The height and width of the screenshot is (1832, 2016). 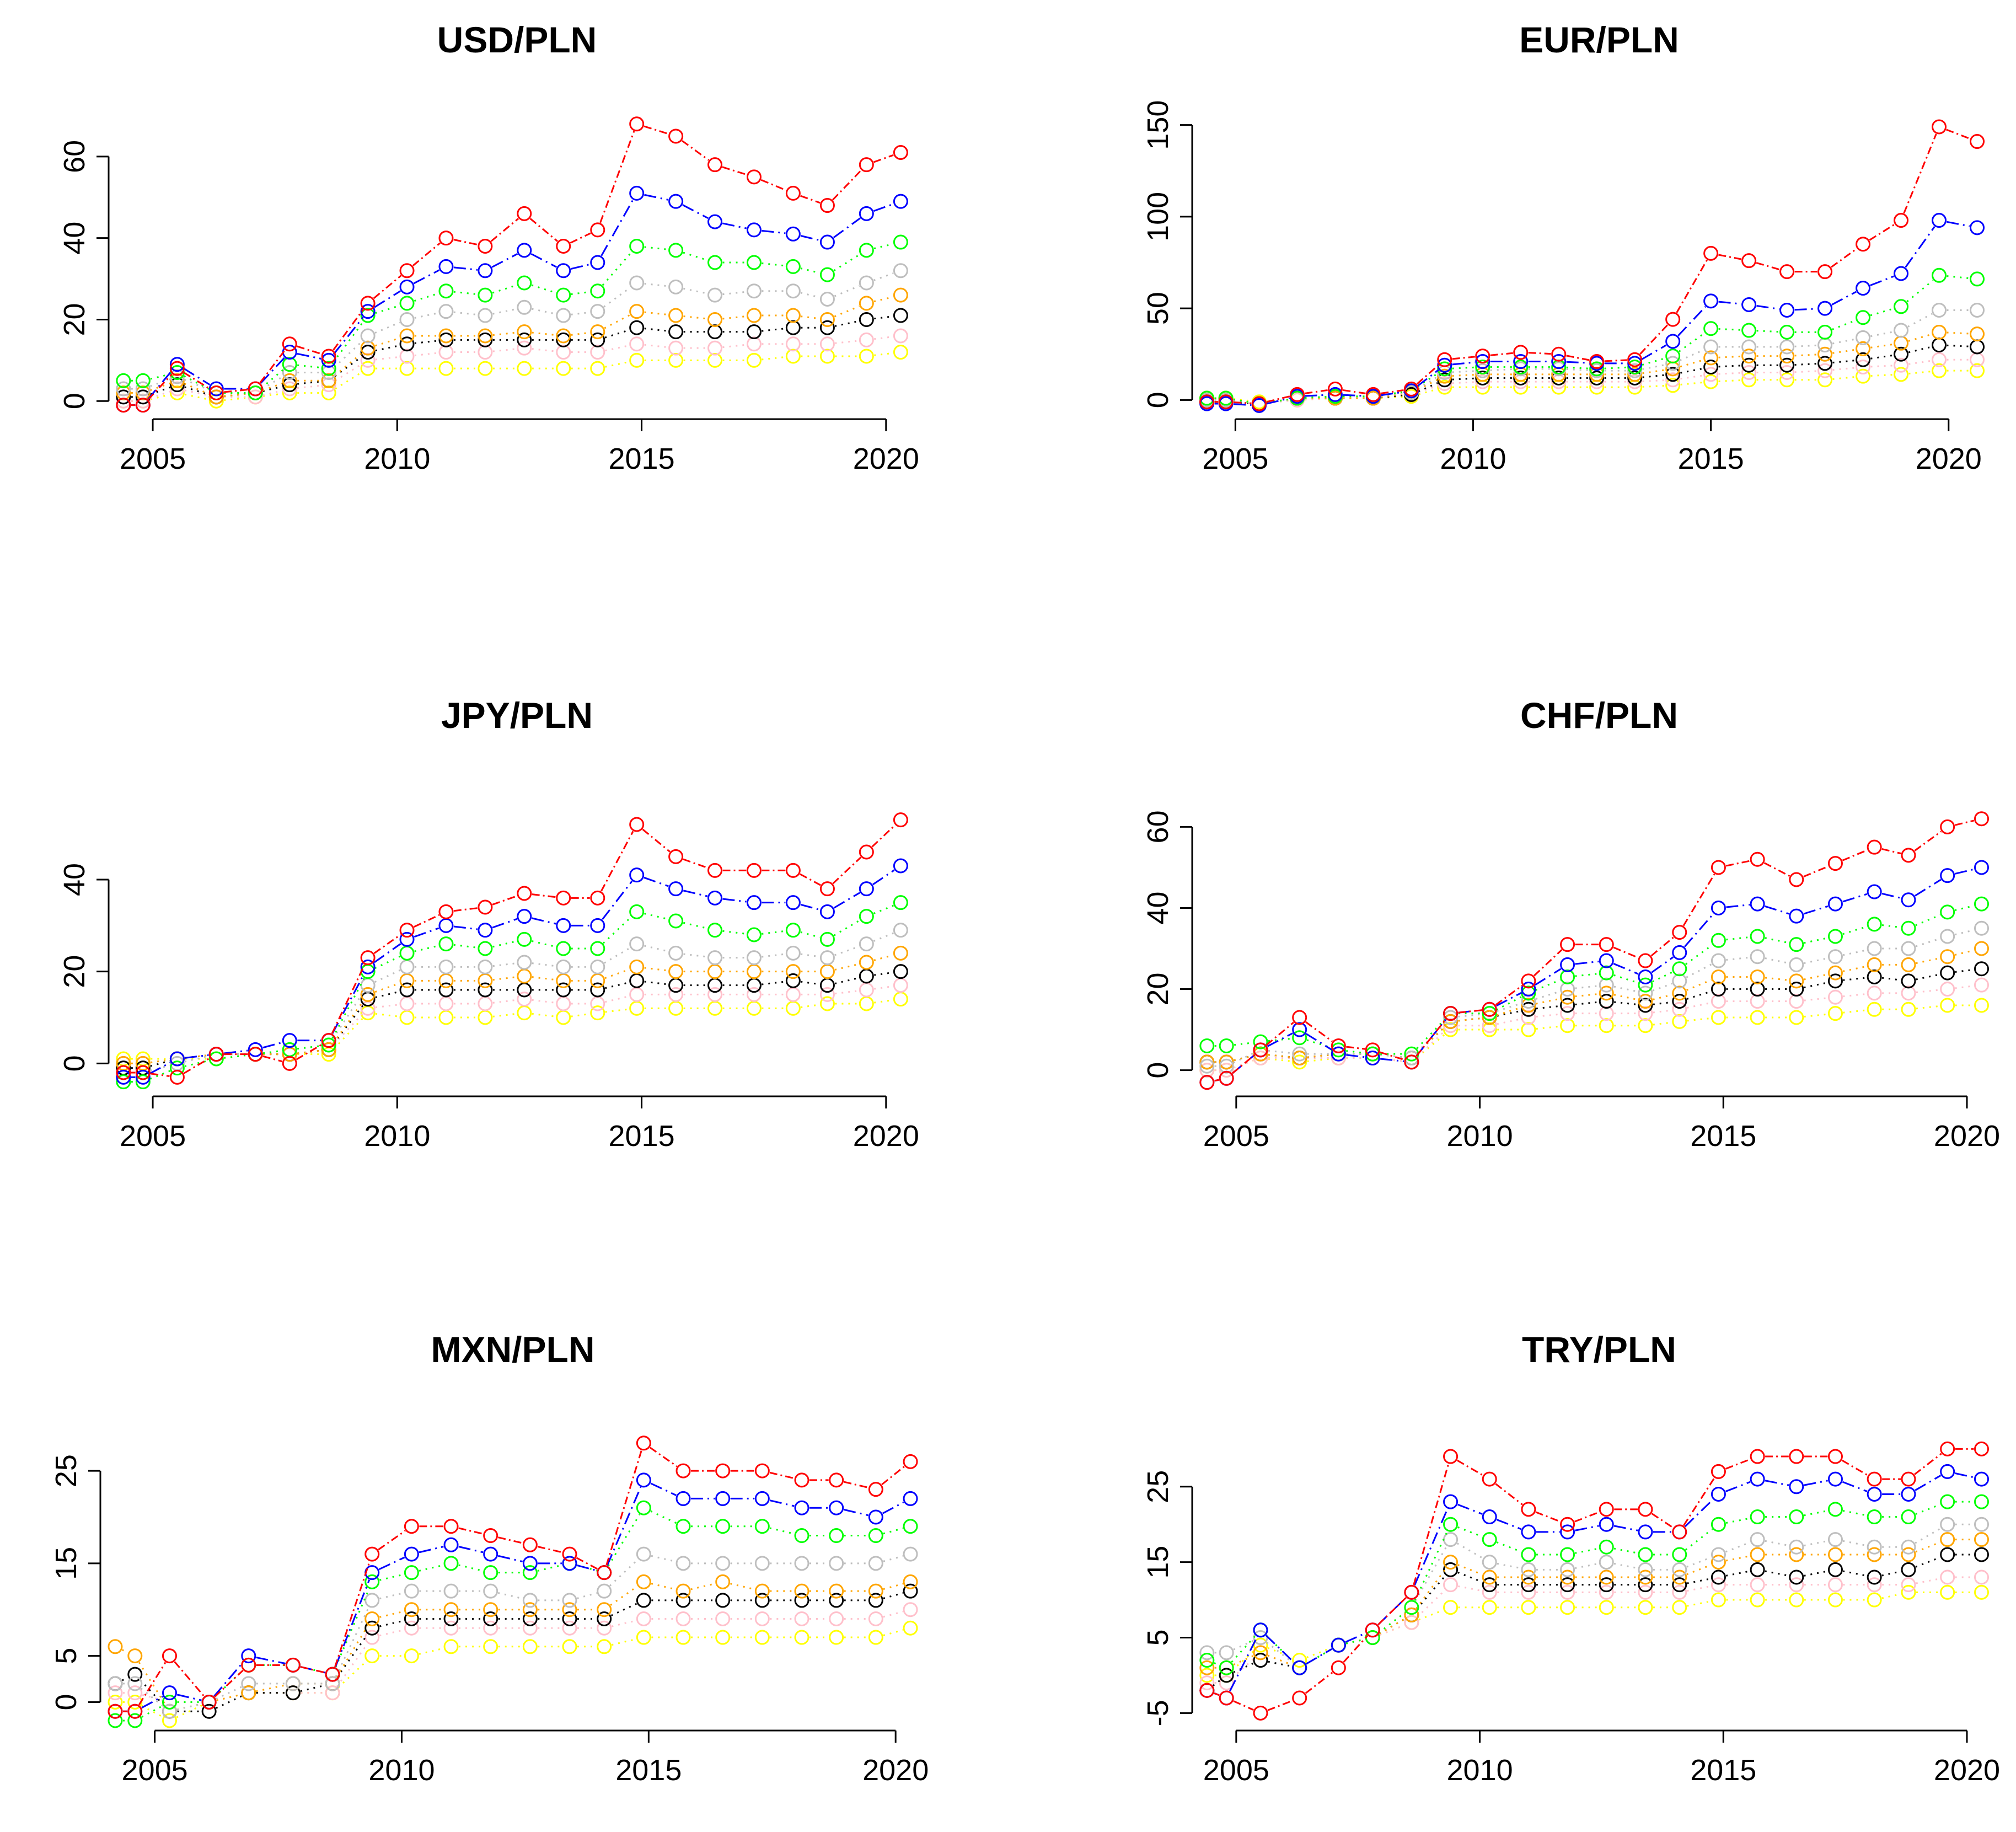 I want to click on panel-title: USD/PLN, so click(x=517, y=40).